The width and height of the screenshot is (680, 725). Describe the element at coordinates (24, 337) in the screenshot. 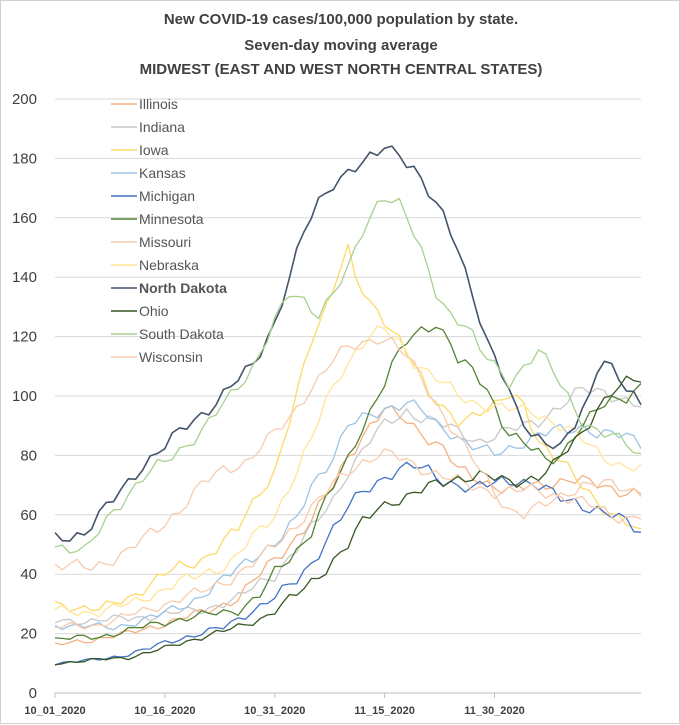

I see `y-tick-label: 120` at that location.